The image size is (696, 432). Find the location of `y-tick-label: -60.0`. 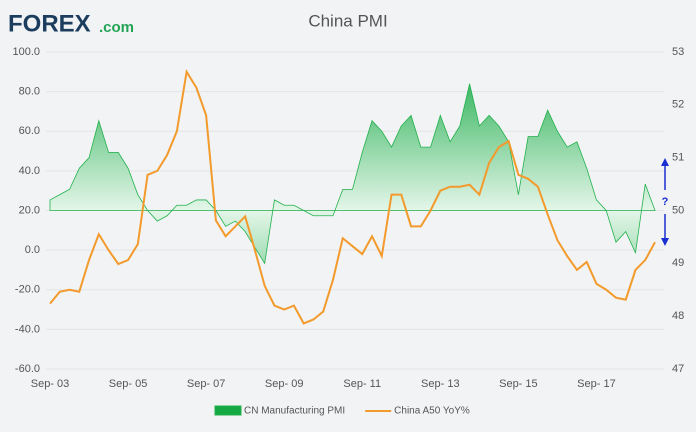

y-tick-label: -60.0 is located at coordinates (27, 369).